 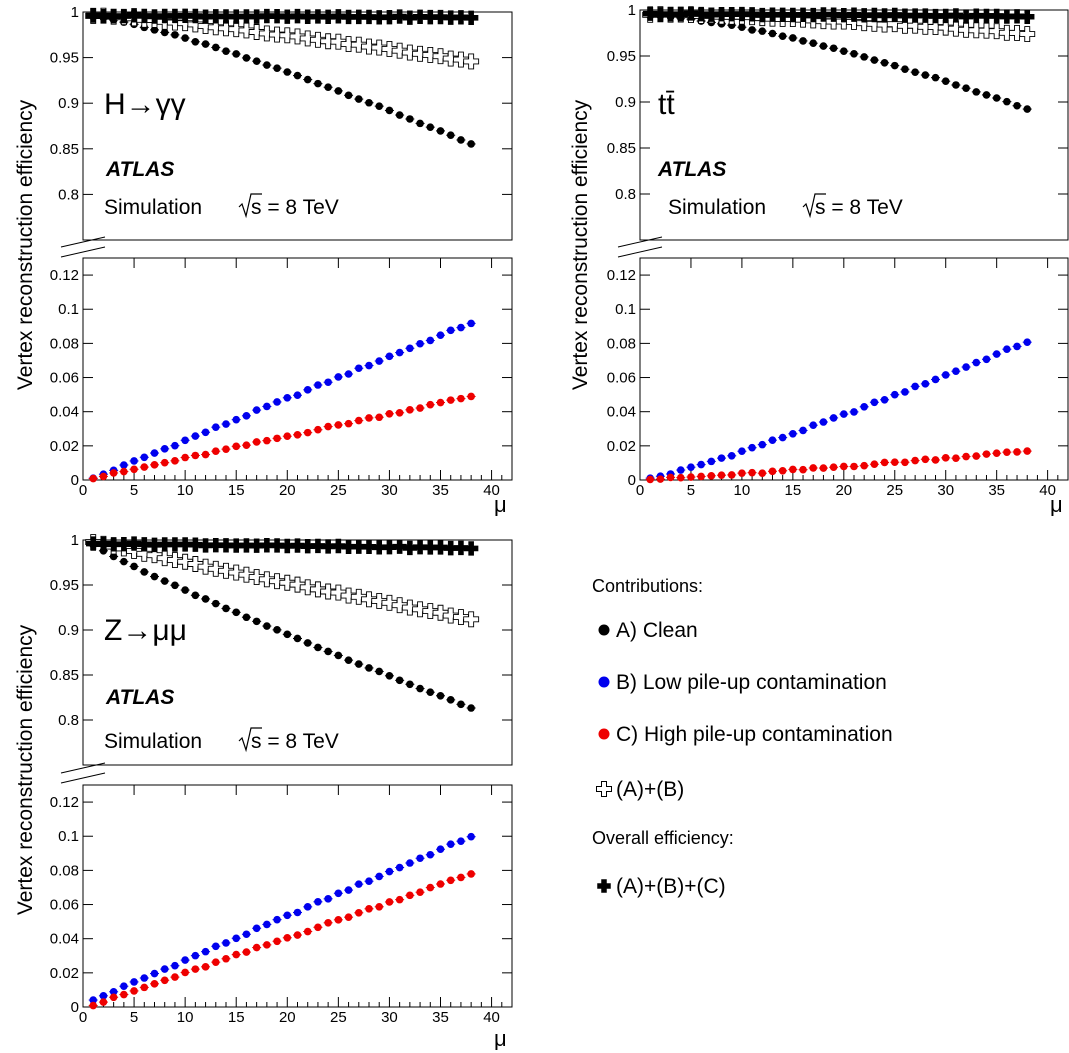 What do you see at coordinates (625, 194) in the screenshot?
I see `y-tick-label: 0.8` at bounding box center [625, 194].